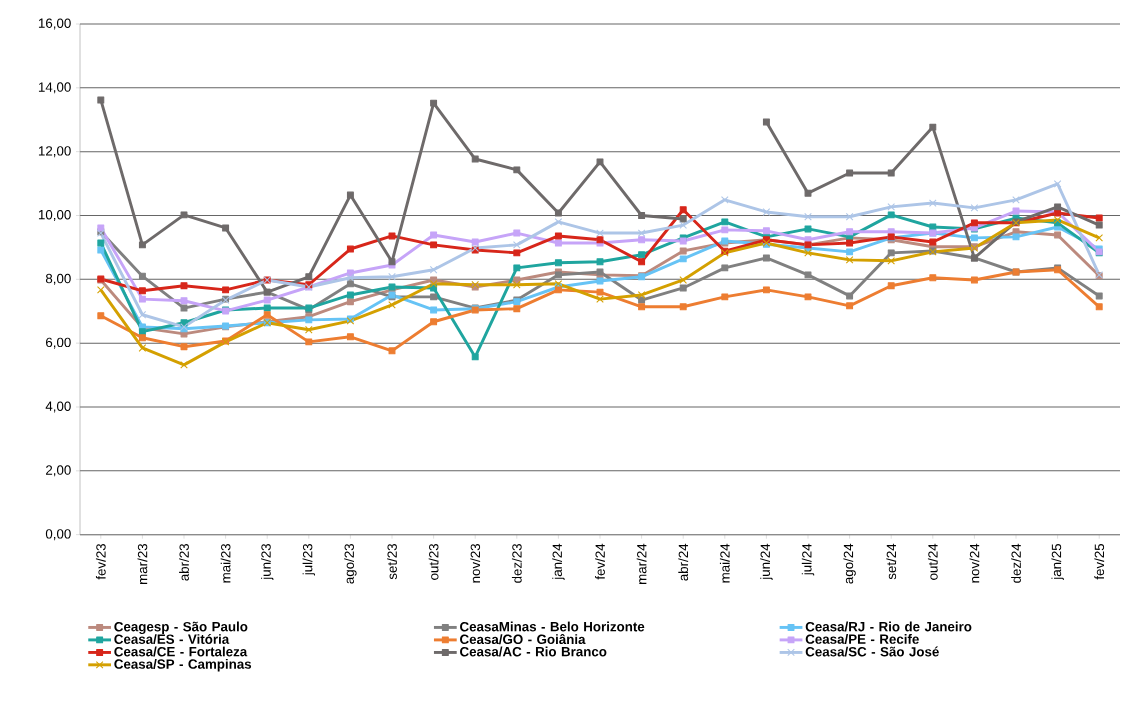 The image size is (1127, 701). What do you see at coordinates (54, 88) in the screenshot?
I see `y-tick-label: 14,00` at bounding box center [54, 88].